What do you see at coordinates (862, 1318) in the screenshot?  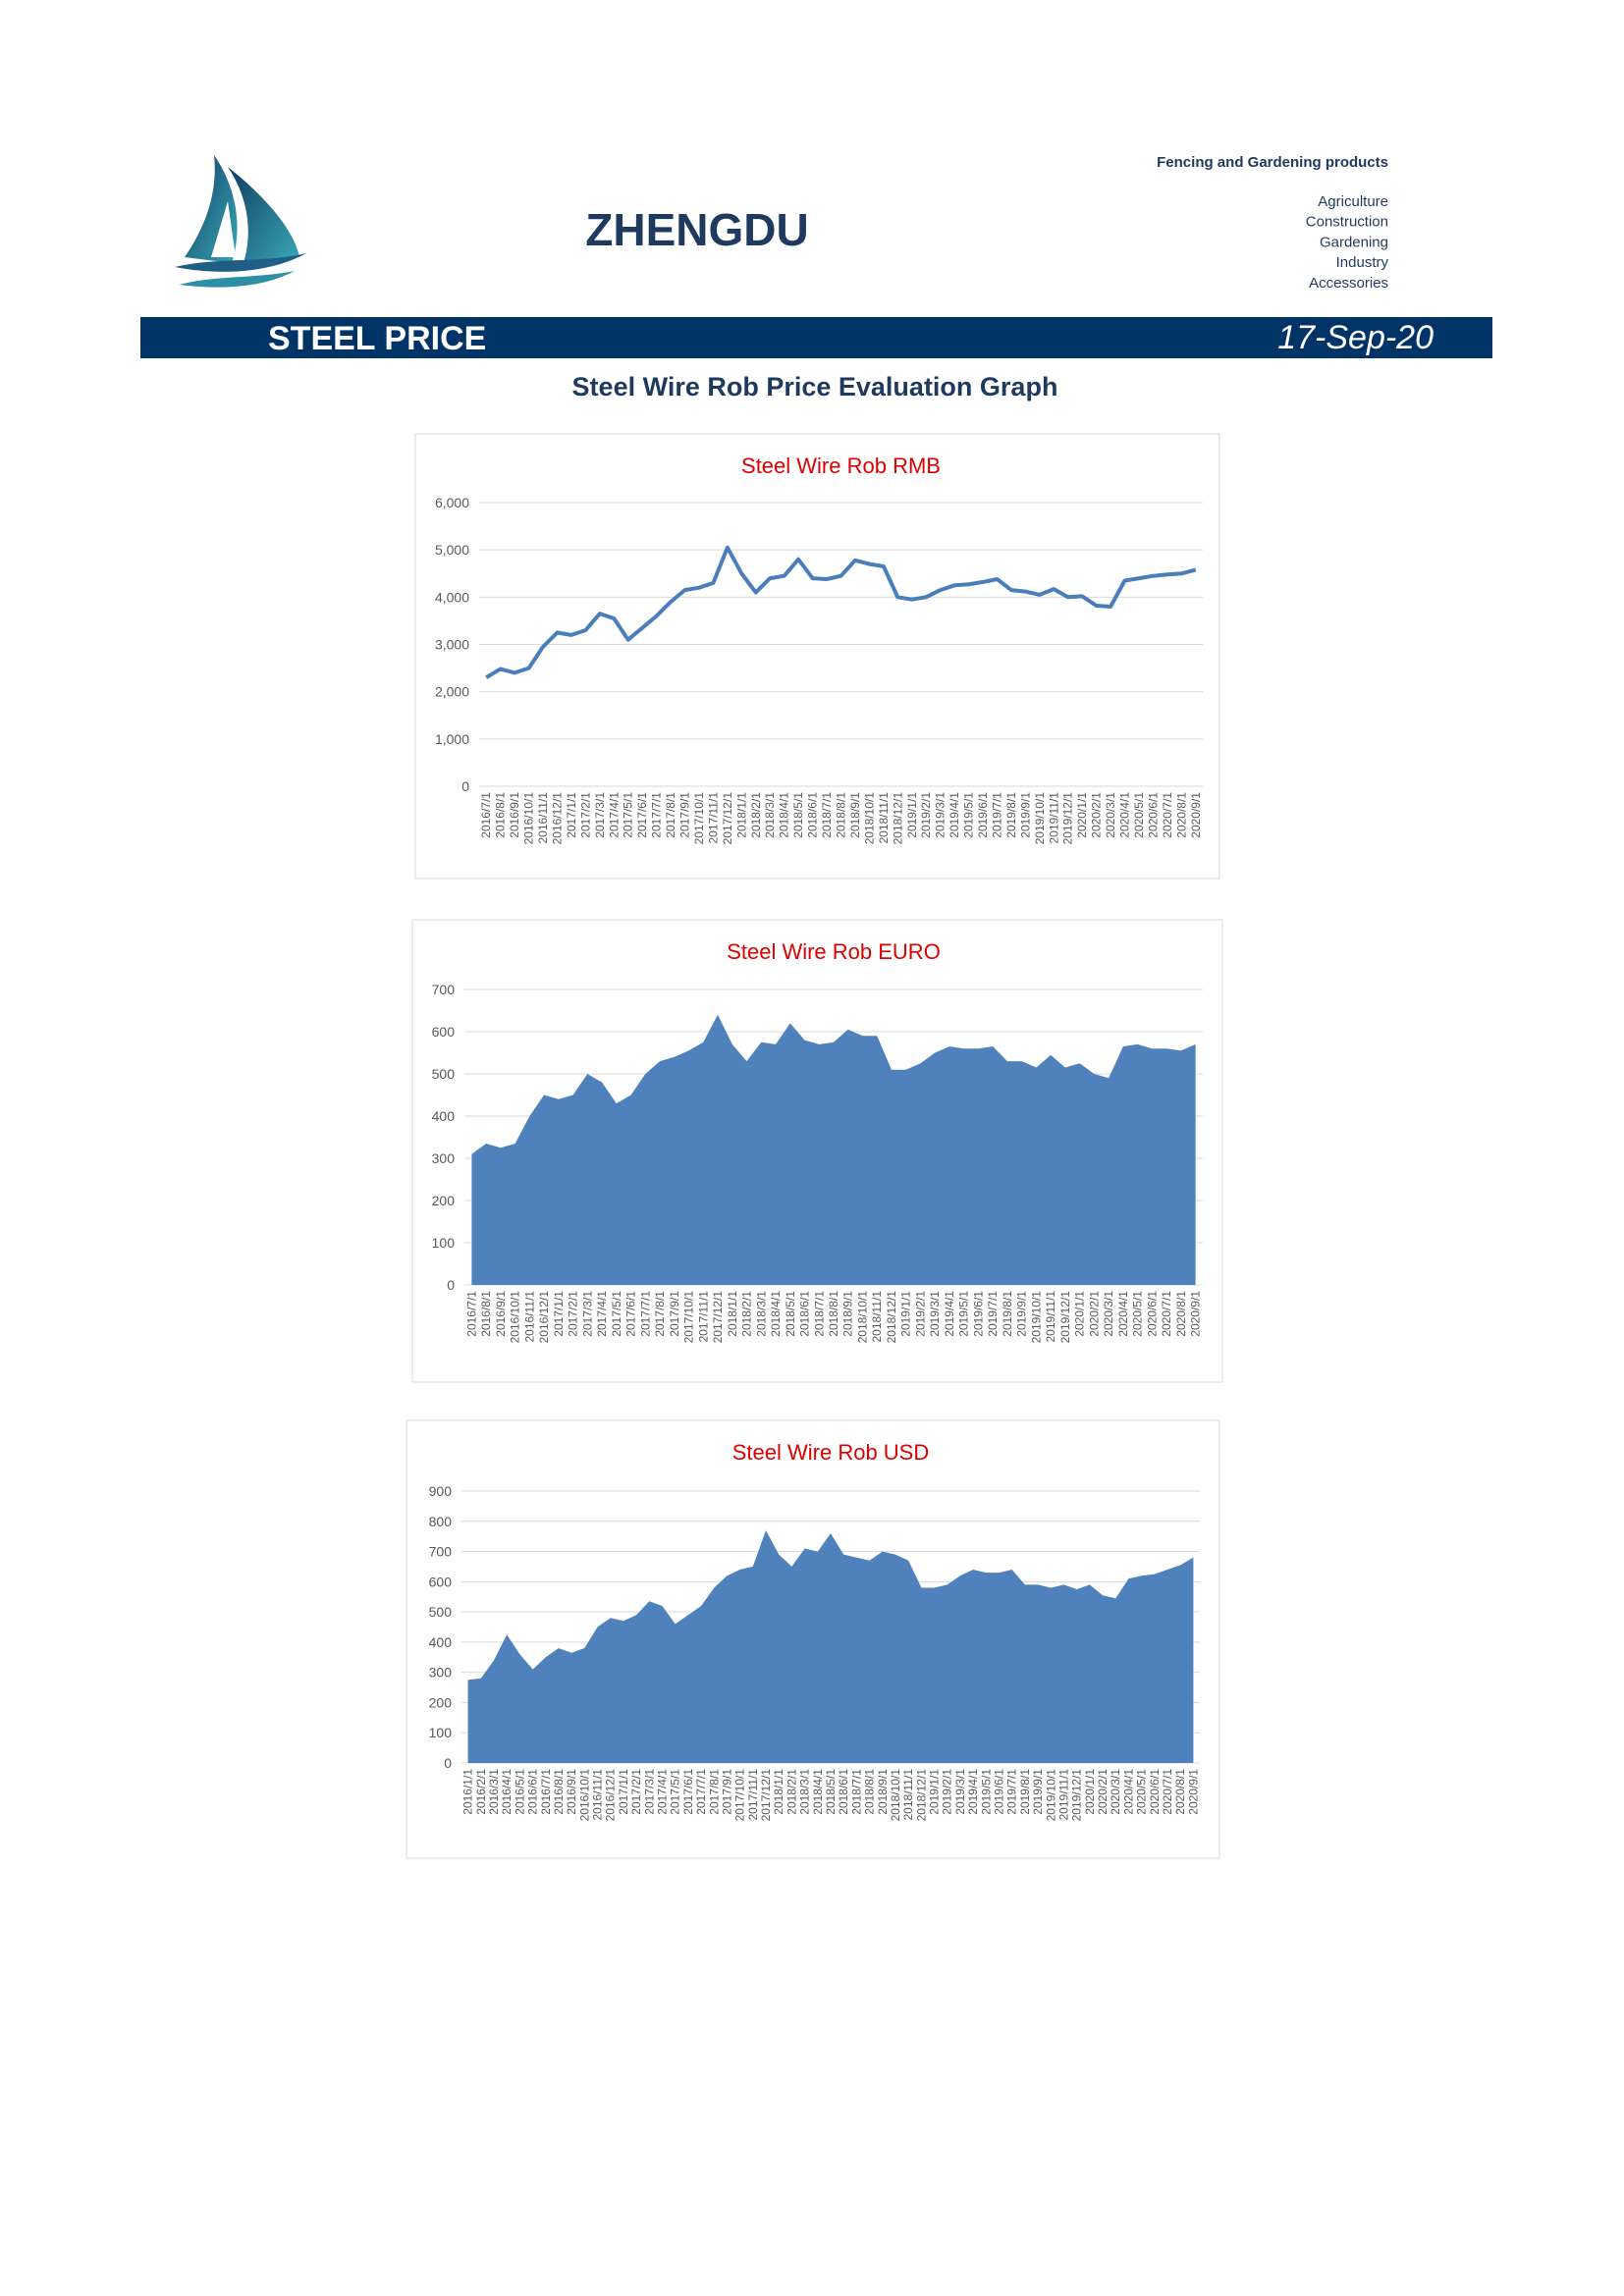 I see `x-tick-label: 2018/10/1` at bounding box center [862, 1318].